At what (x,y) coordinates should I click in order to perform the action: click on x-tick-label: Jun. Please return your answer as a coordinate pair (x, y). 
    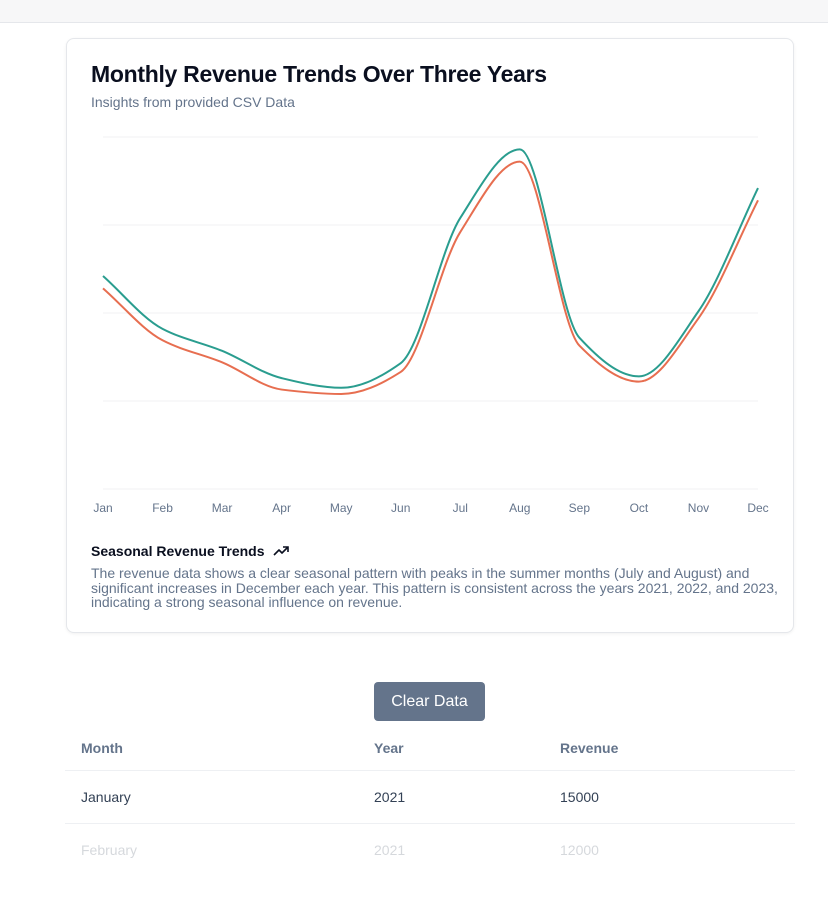
    Looking at the image, I should click on (400, 508).